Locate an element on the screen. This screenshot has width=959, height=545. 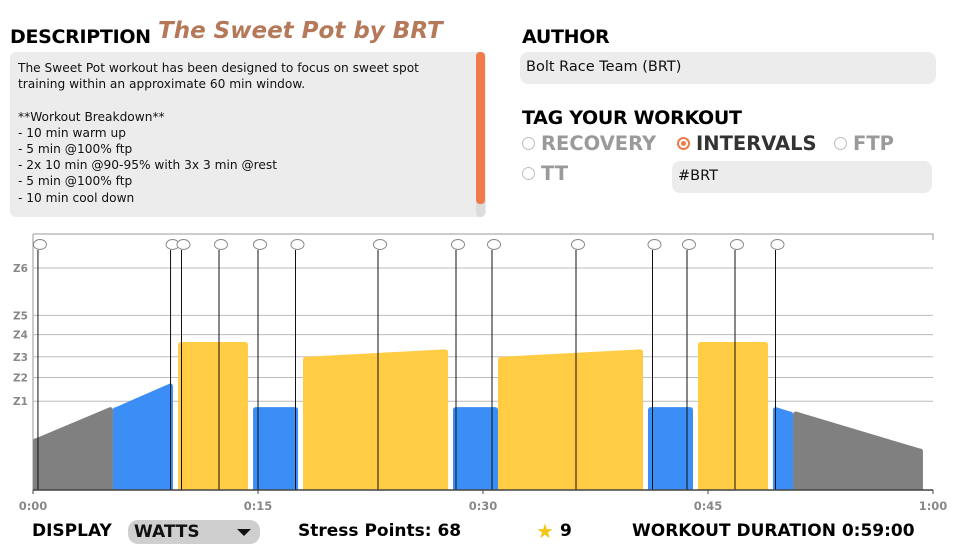
tag-intervals-label: INTERVALS is located at coordinates (756, 143).